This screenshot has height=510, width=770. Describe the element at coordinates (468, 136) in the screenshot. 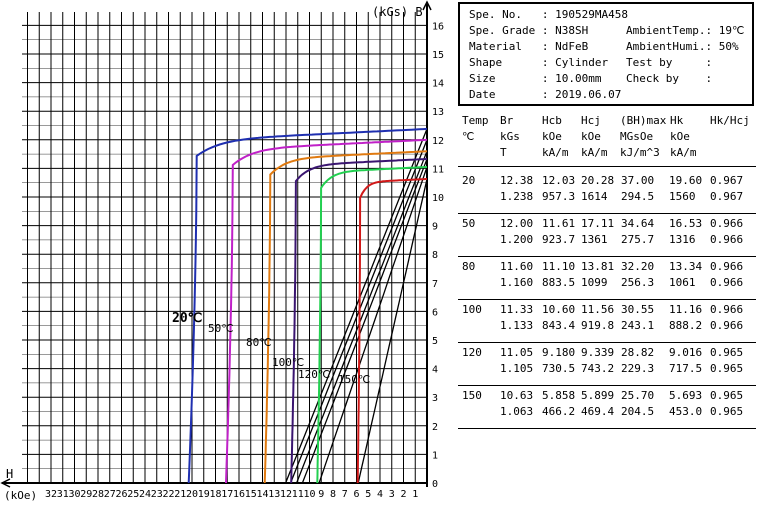

I see `table-header-cell: ℃` at that location.